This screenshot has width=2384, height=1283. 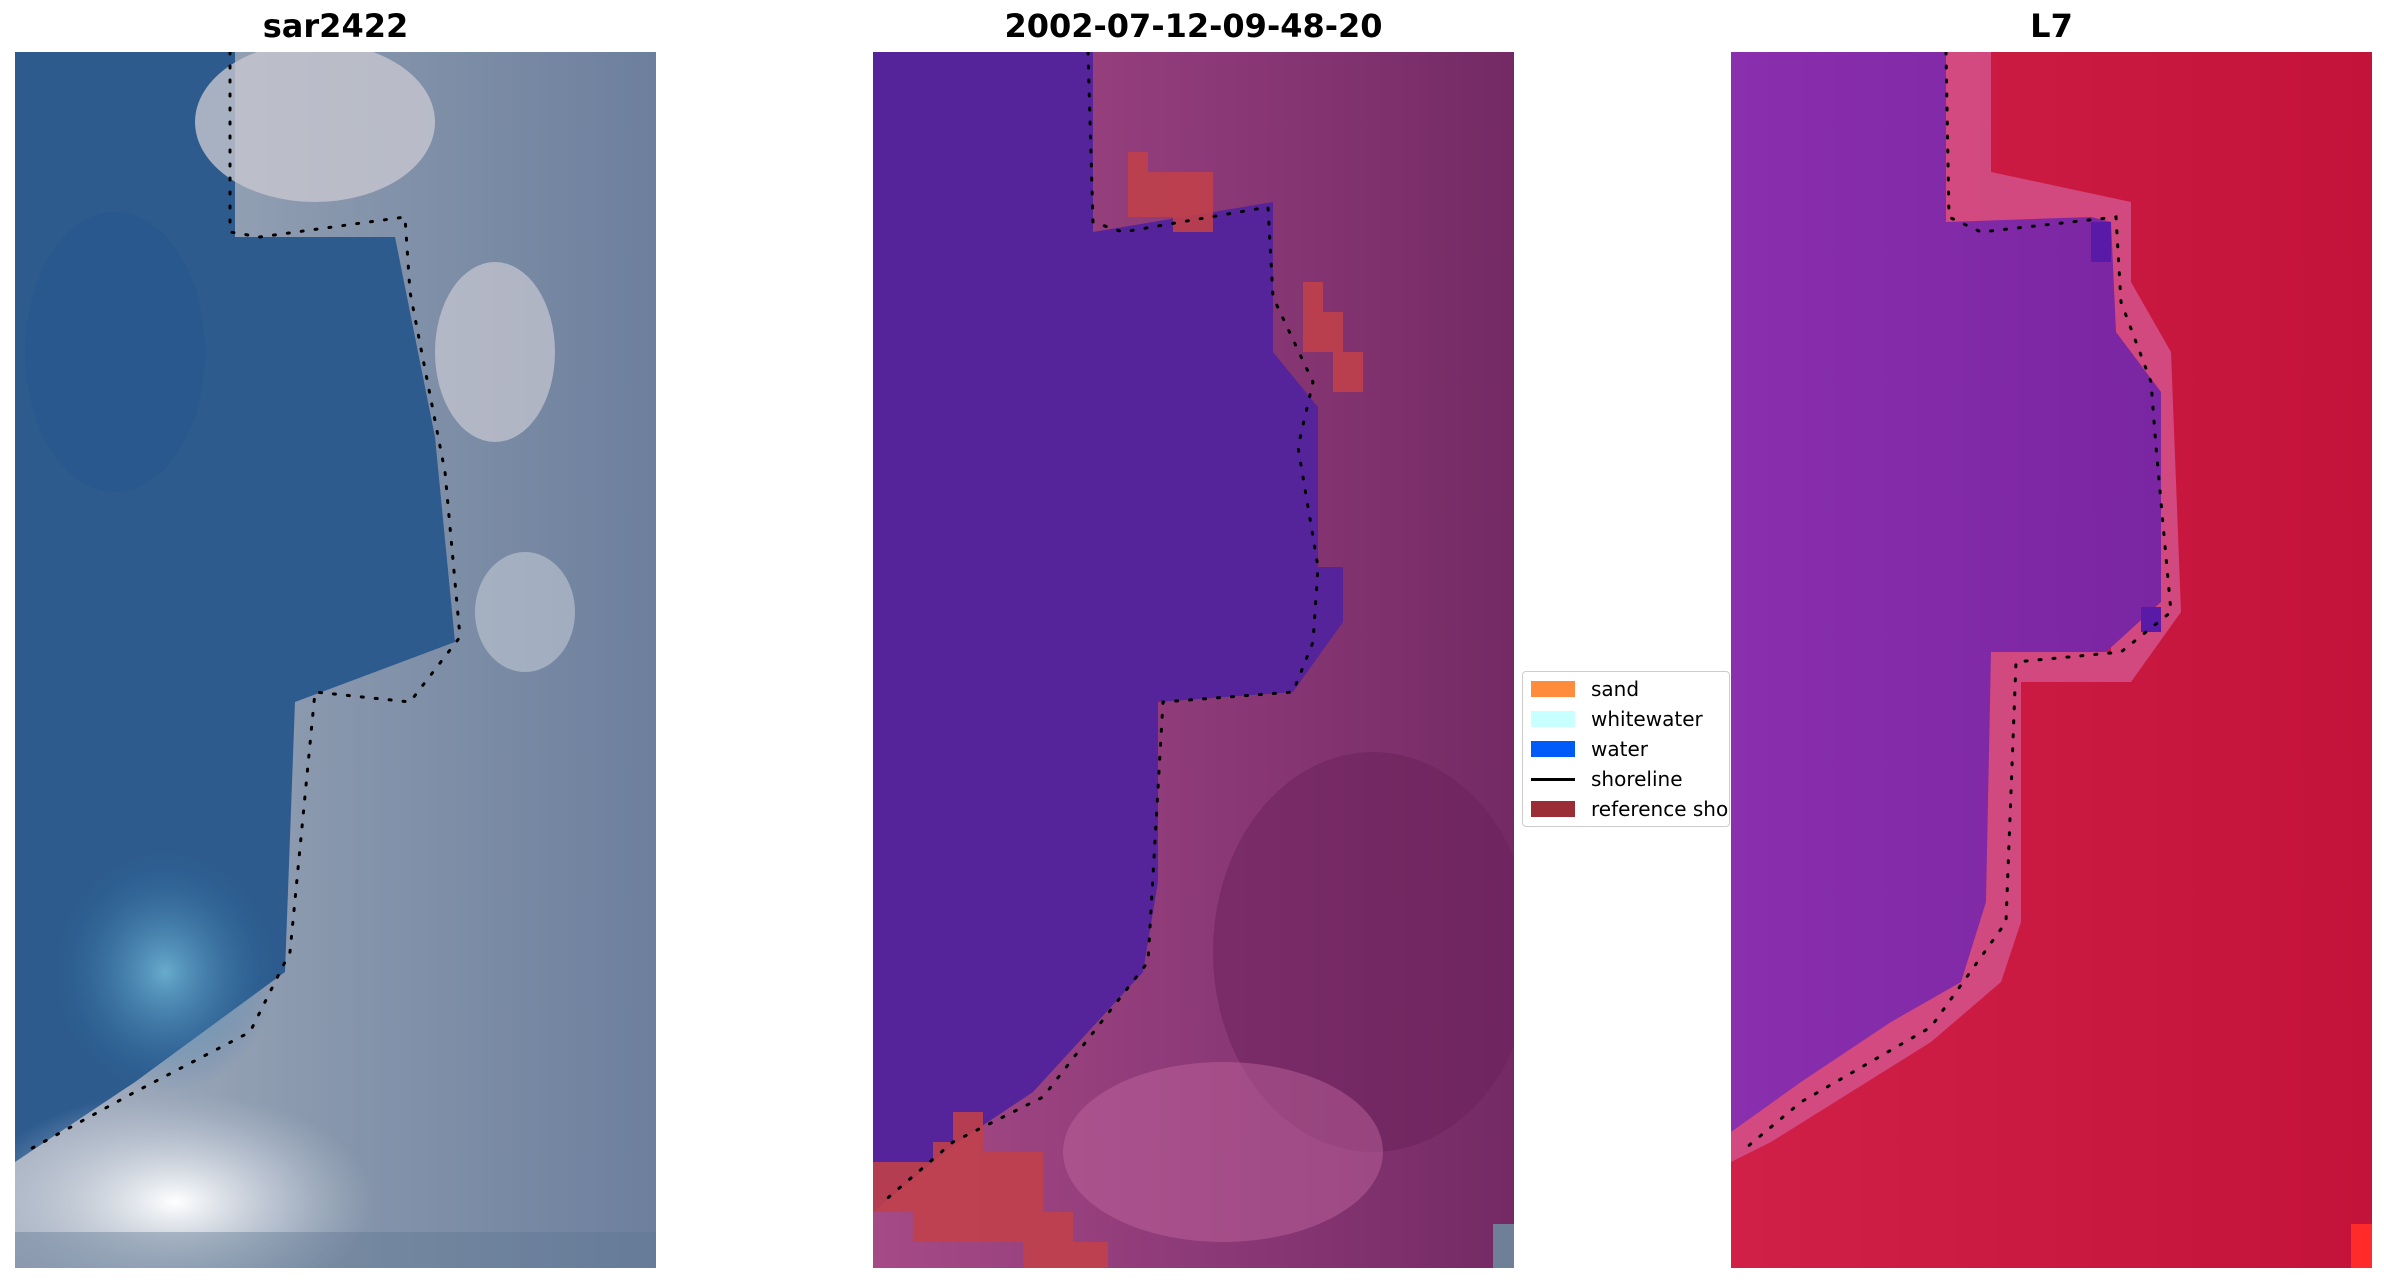 What do you see at coordinates (1553, 689) in the screenshot?
I see `legend-patch-sand` at bounding box center [1553, 689].